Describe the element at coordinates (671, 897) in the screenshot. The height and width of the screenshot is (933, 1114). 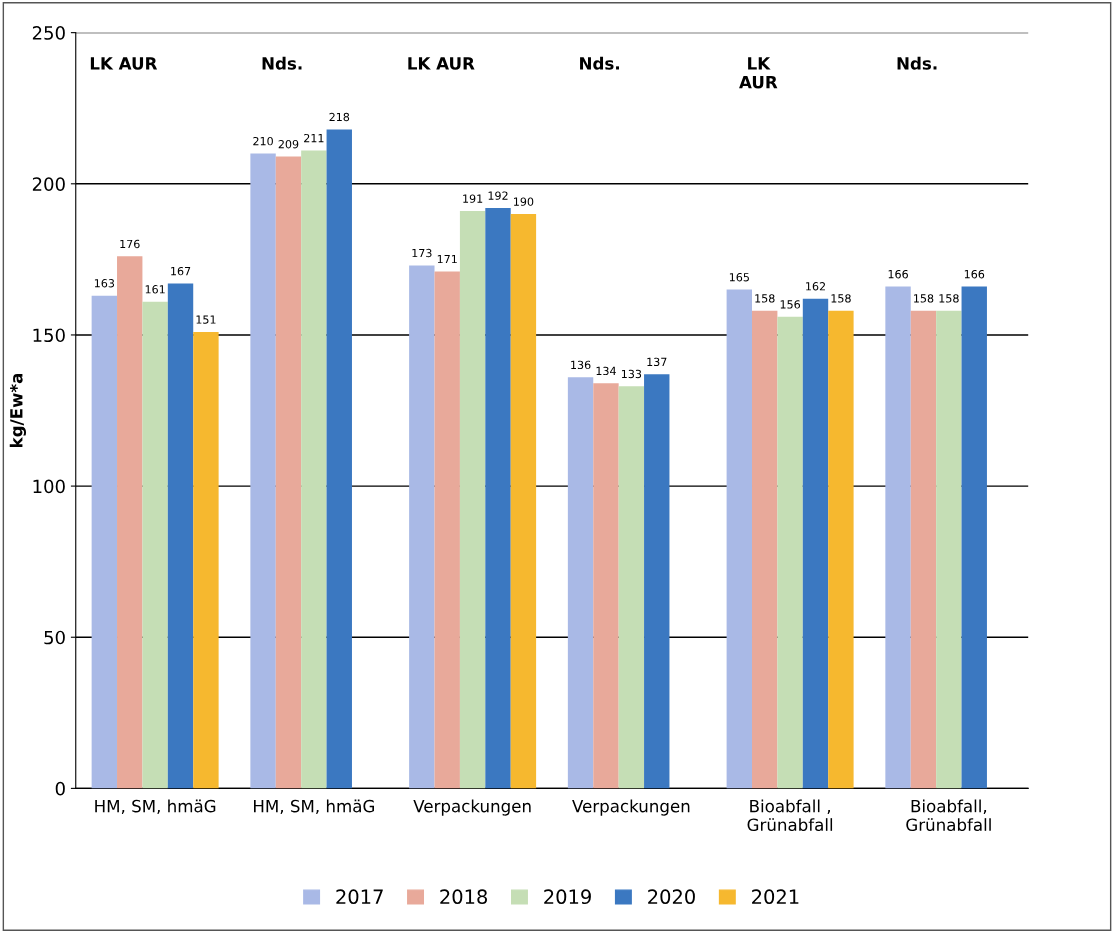
I see `legend-label: 2020` at that location.